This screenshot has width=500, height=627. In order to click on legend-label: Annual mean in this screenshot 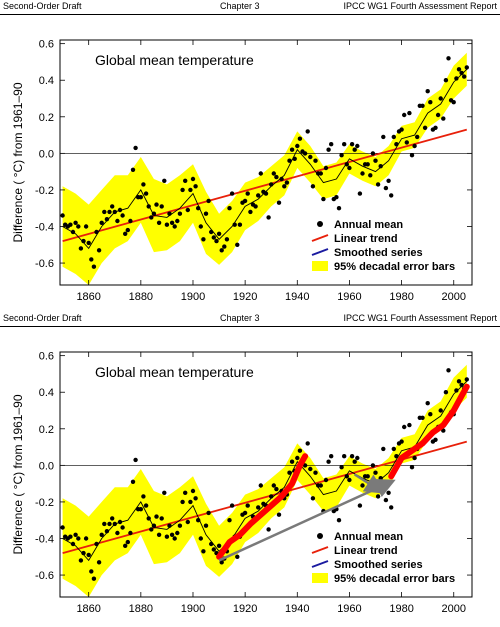, I will do `click(368, 225)`.